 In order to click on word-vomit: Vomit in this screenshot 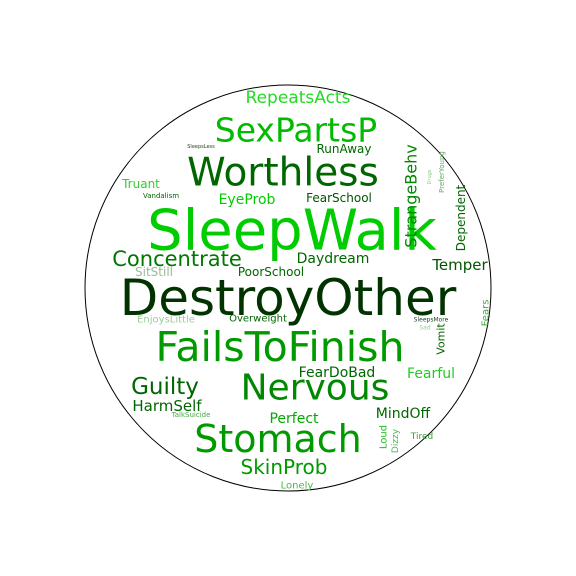, I will do `click(441, 339)`.